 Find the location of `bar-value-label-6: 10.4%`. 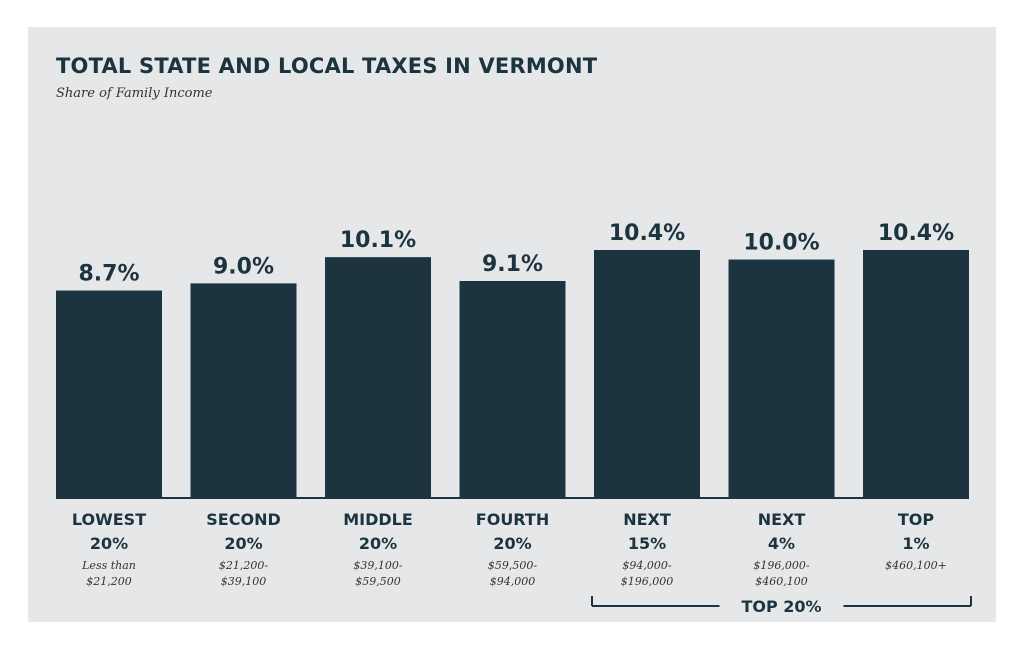

bar-value-label-6: 10.4% is located at coordinates (916, 233).